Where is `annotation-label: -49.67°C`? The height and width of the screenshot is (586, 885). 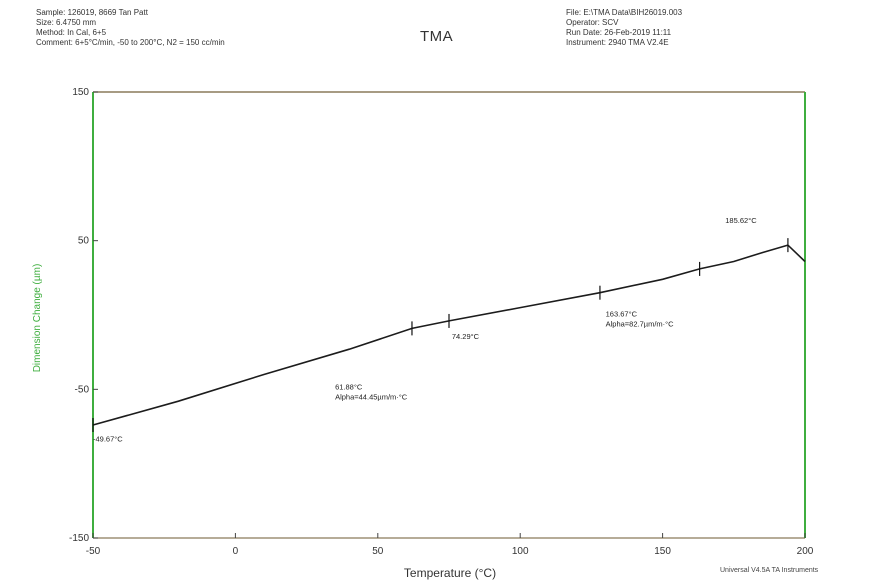 annotation-label: -49.67°C is located at coordinates (108, 438).